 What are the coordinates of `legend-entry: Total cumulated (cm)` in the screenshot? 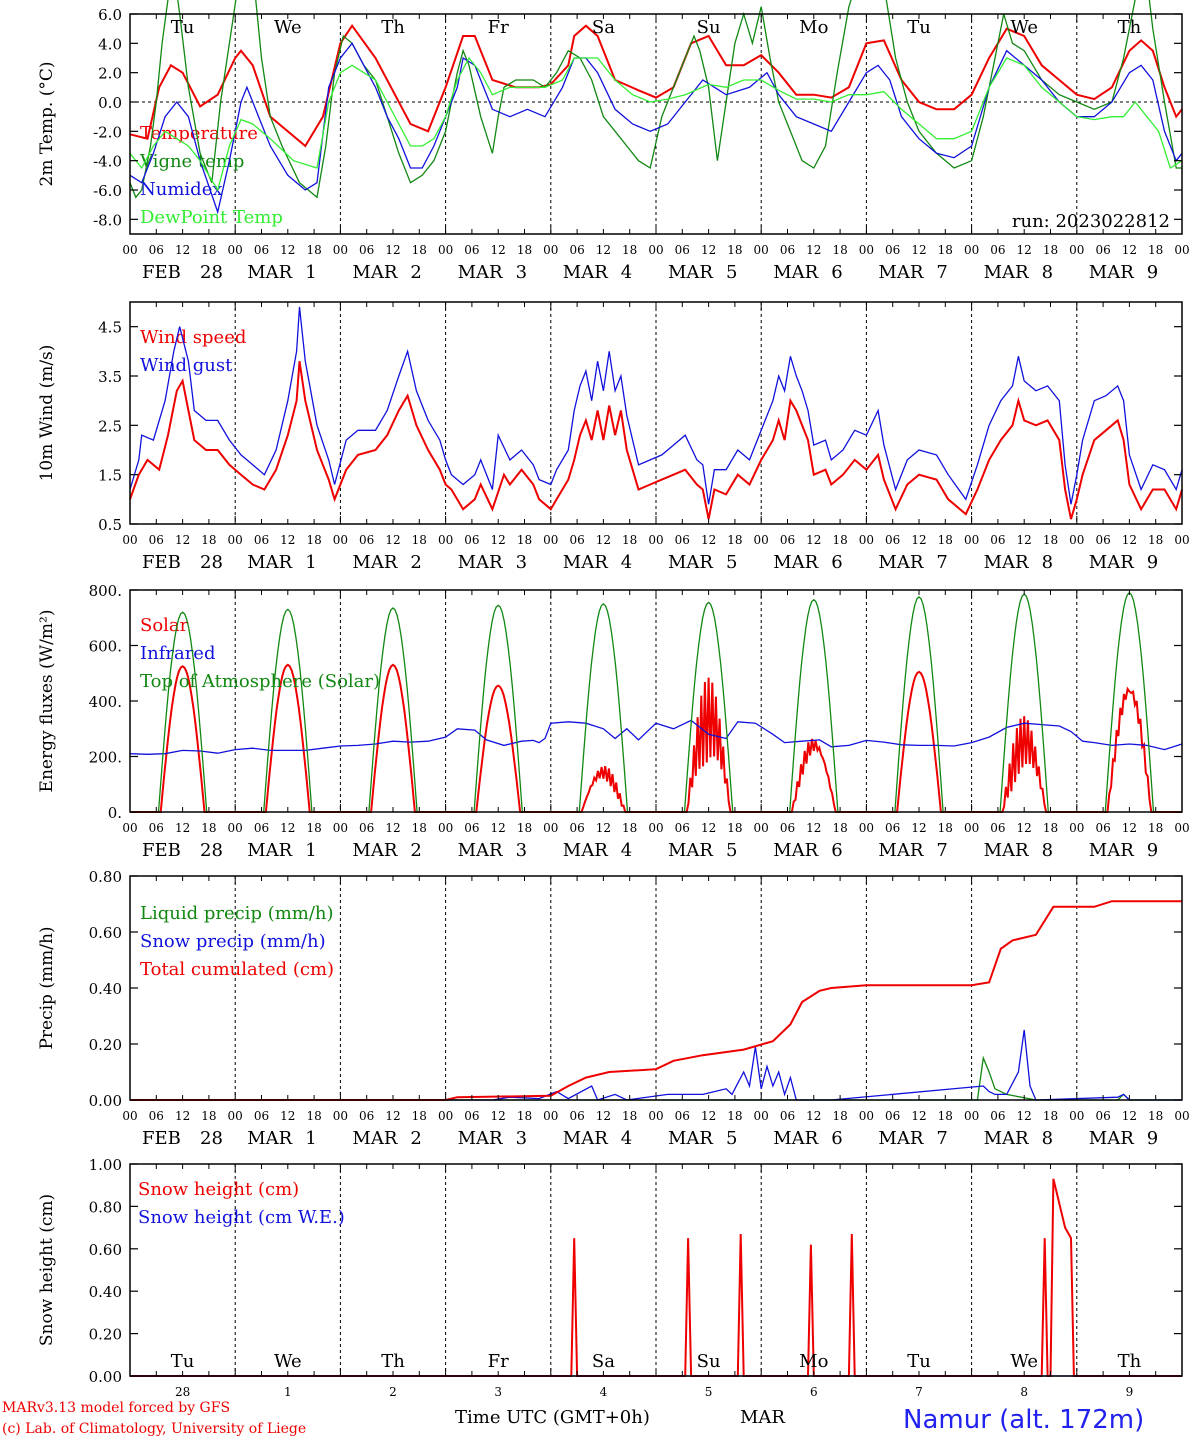 It's located at (237, 969).